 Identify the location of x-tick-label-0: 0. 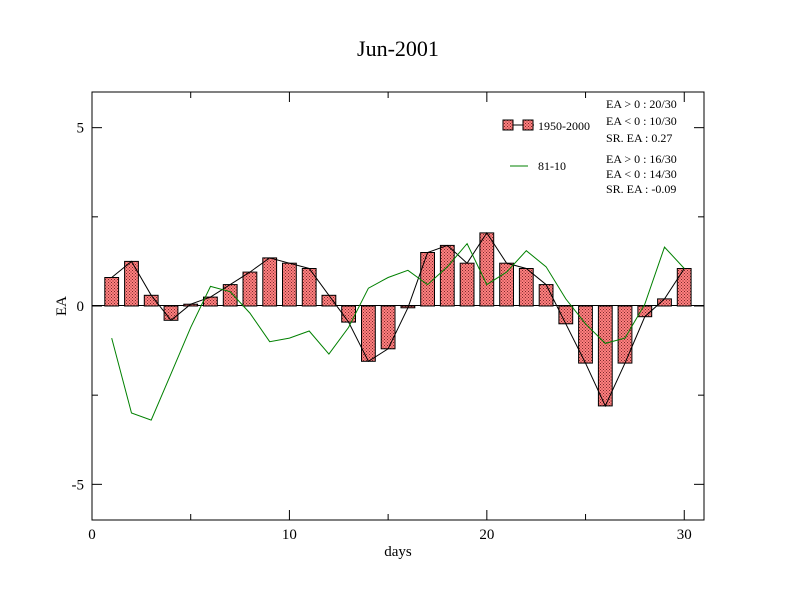
(92, 535).